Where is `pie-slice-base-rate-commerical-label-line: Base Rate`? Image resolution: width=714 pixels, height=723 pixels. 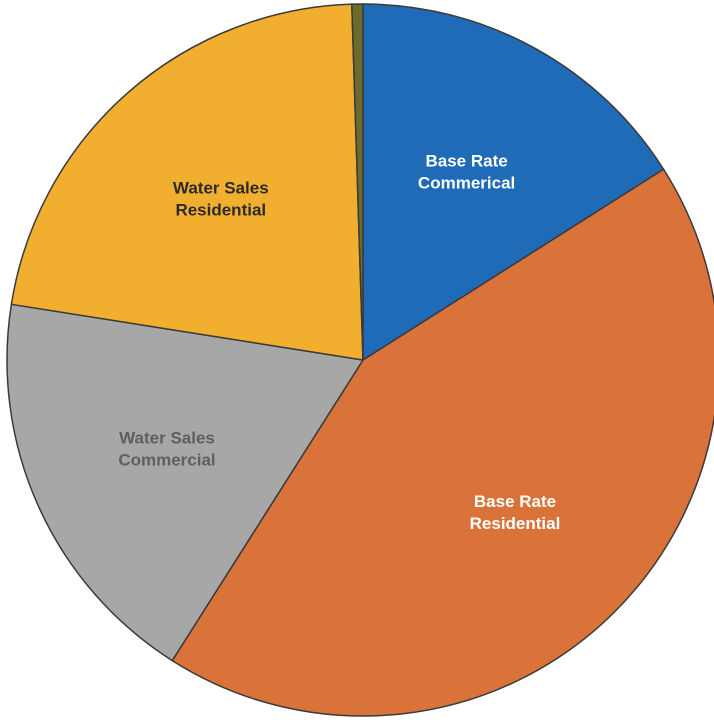 pie-slice-base-rate-commerical-label-line: Base Rate is located at coordinates (466, 161).